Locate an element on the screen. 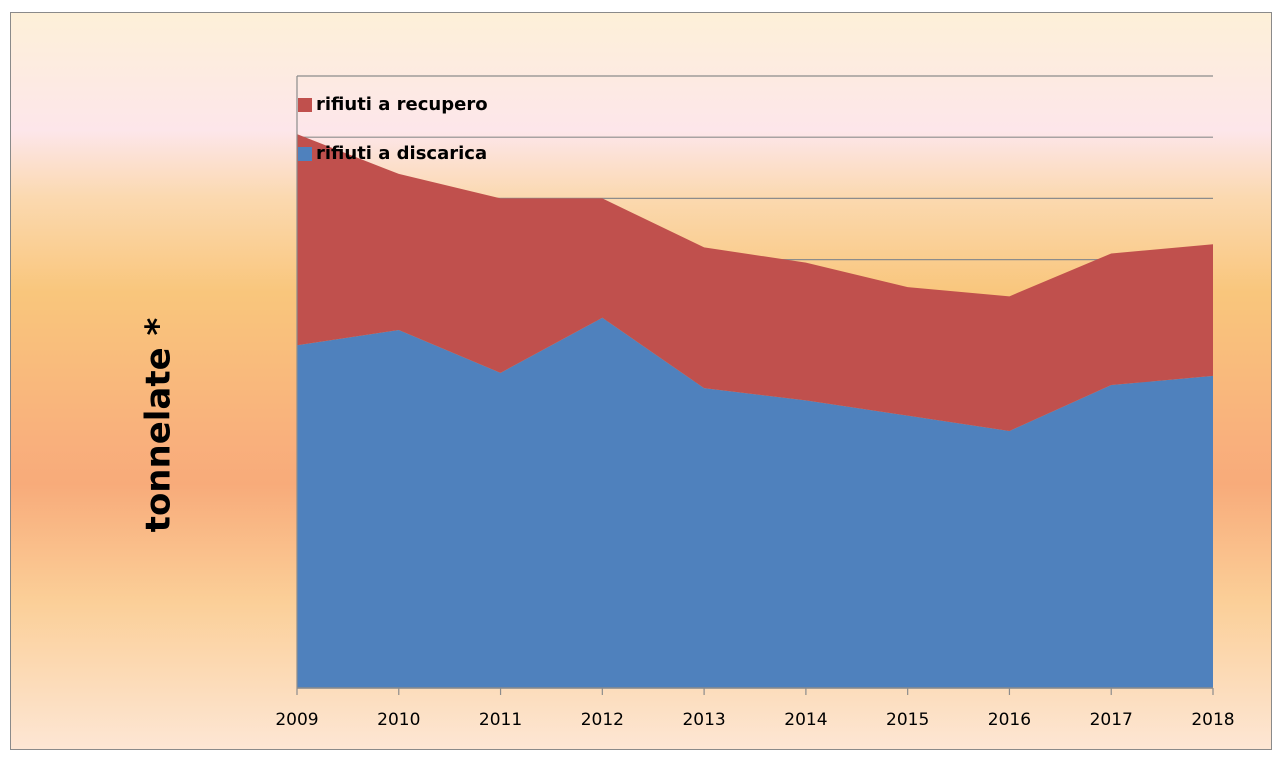 This screenshot has width=1281, height=758. x-tick-label: 2012 is located at coordinates (602, 720).